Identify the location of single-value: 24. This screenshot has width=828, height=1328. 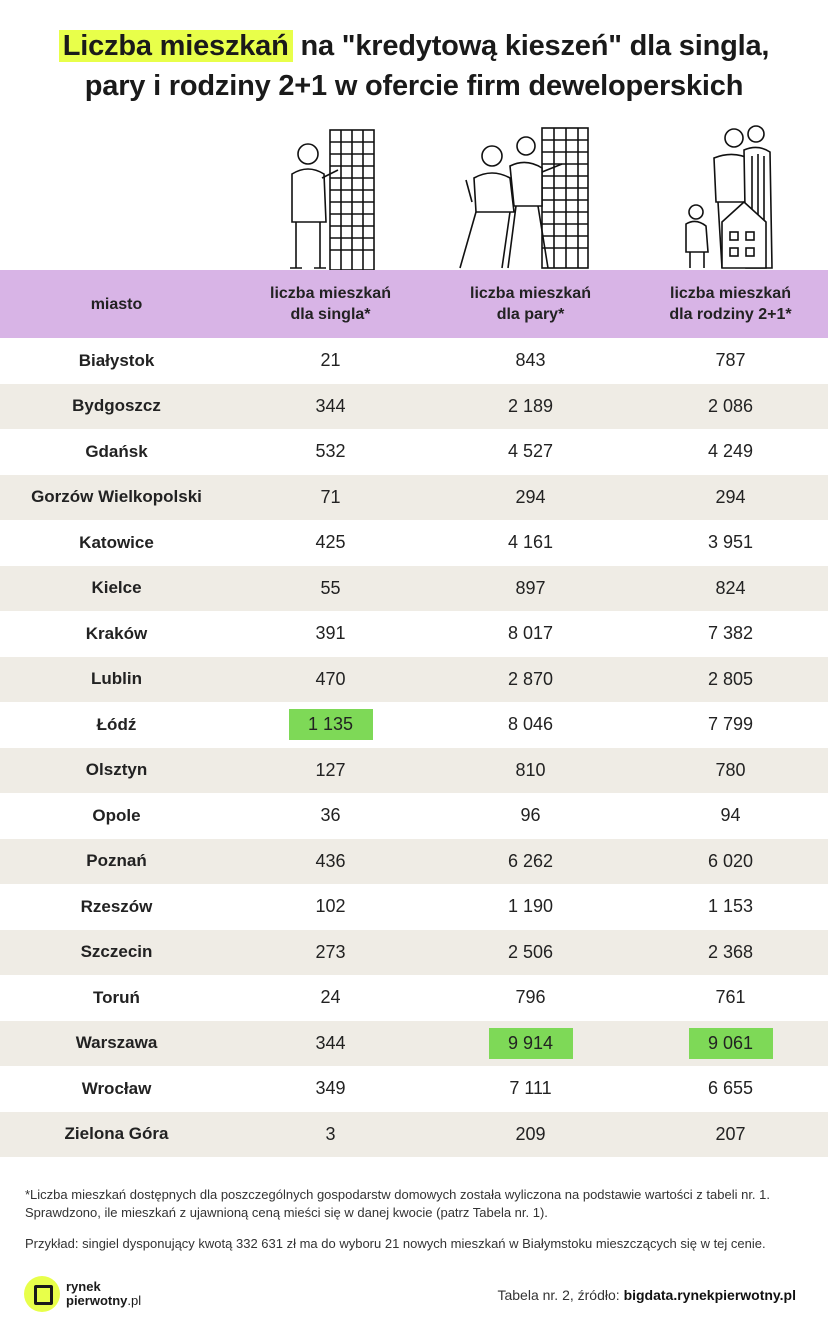
(330, 997).